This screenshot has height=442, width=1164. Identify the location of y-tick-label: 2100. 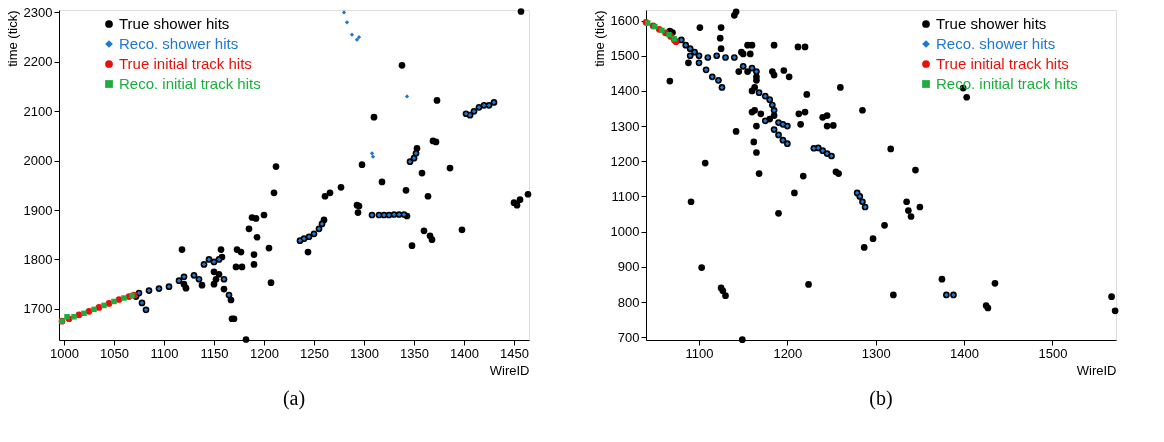
(38, 111).